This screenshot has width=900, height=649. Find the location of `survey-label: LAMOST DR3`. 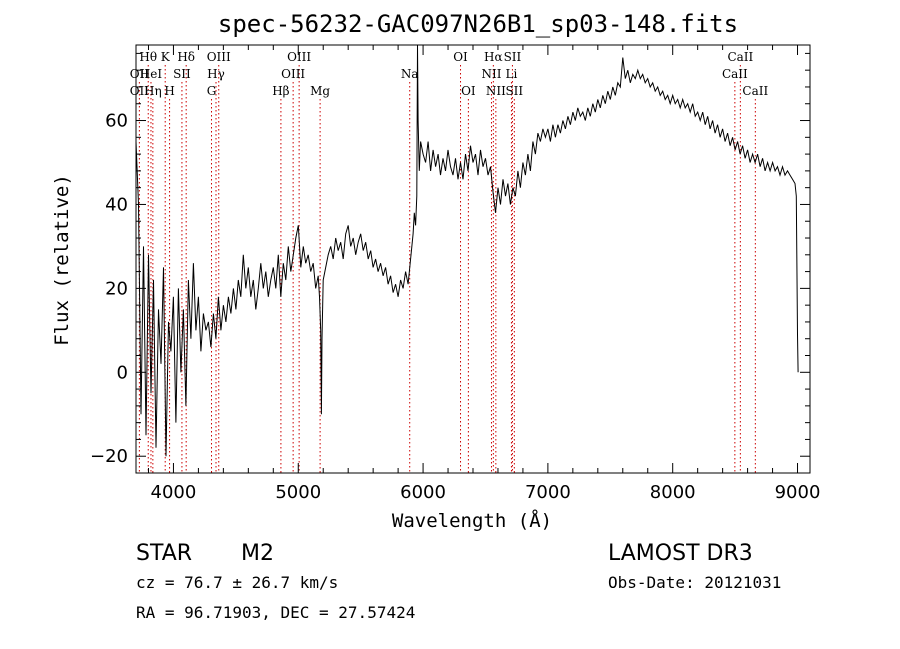

survey-label: LAMOST DR3 is located at coordinates (680, 553).